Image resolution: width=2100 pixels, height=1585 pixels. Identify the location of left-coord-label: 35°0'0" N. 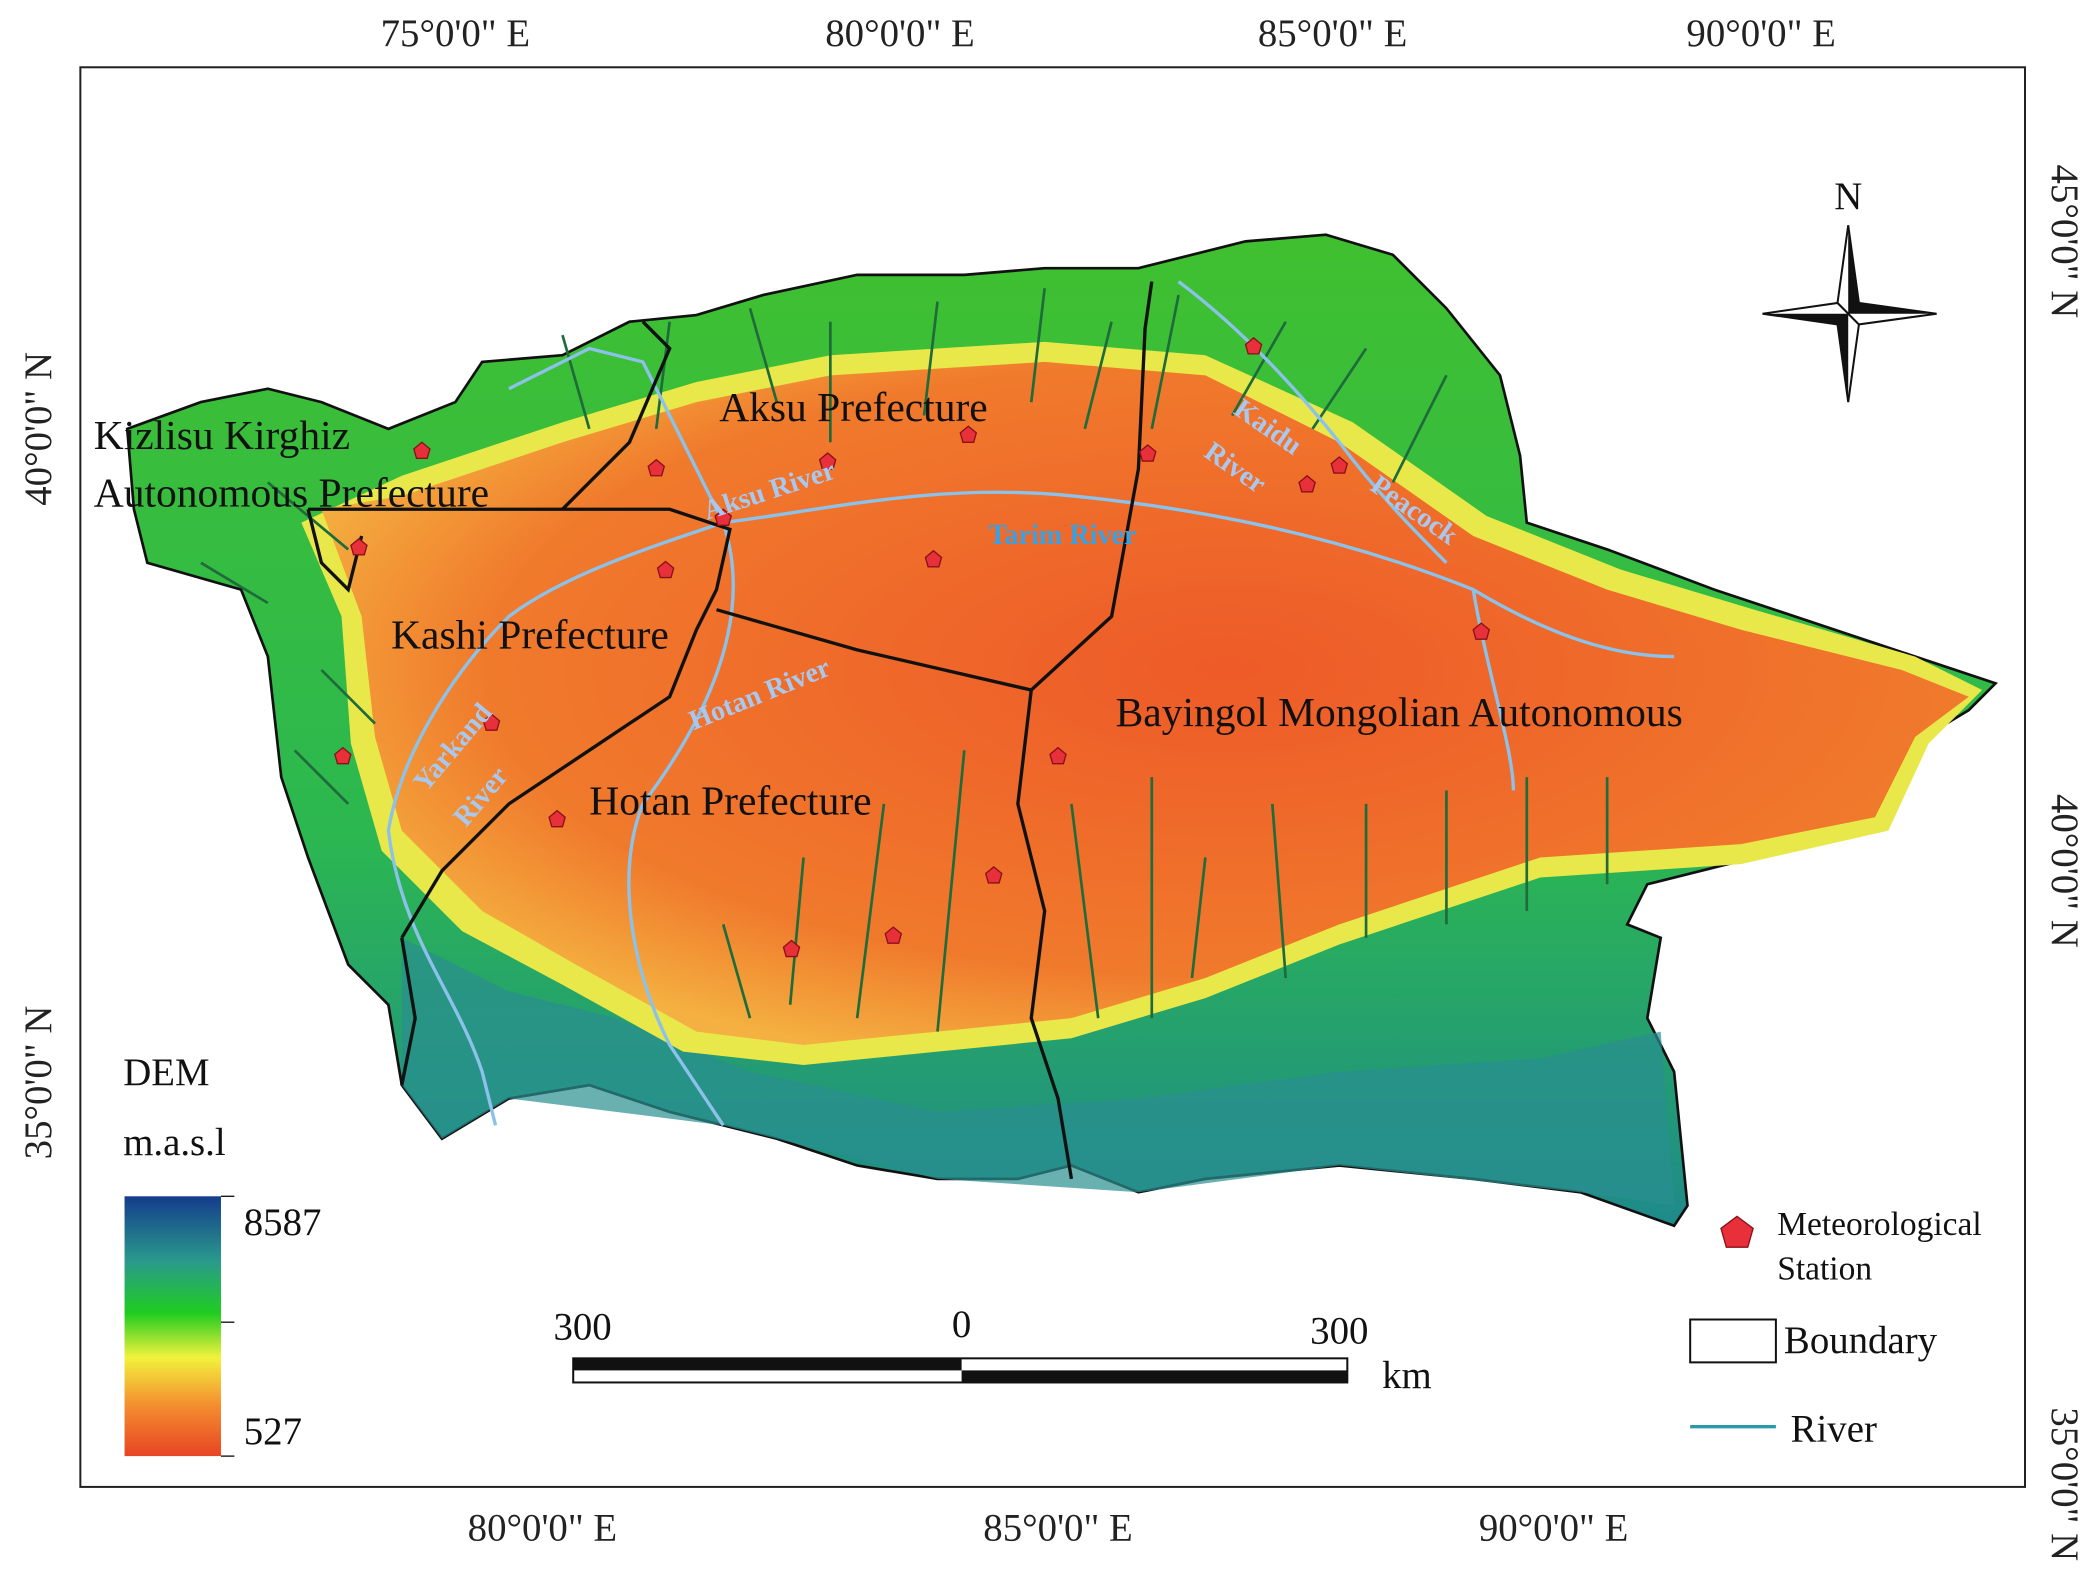
(38, 1083).